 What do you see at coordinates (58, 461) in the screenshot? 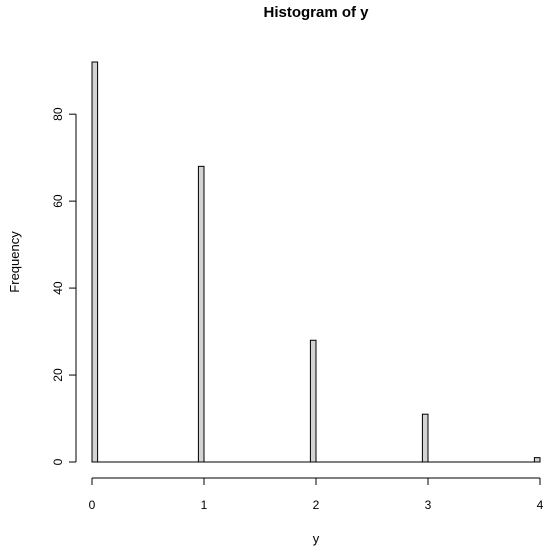
I see `y-tick-label-0: 0` at bounding box center [58, 461].